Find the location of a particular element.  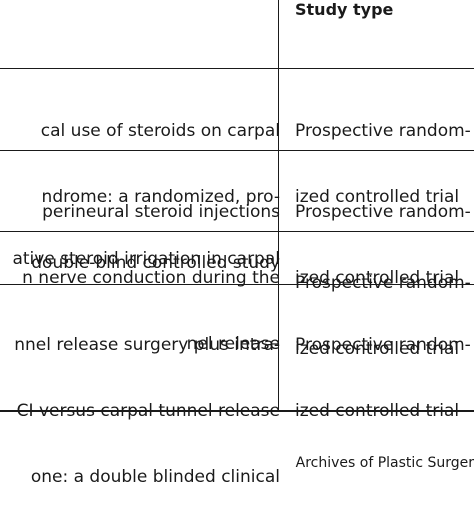

title-line: nel release is located at coordinates (233, 344).